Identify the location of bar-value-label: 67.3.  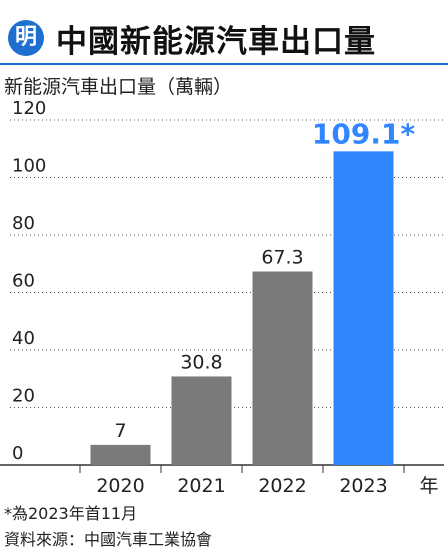
(282, 258).